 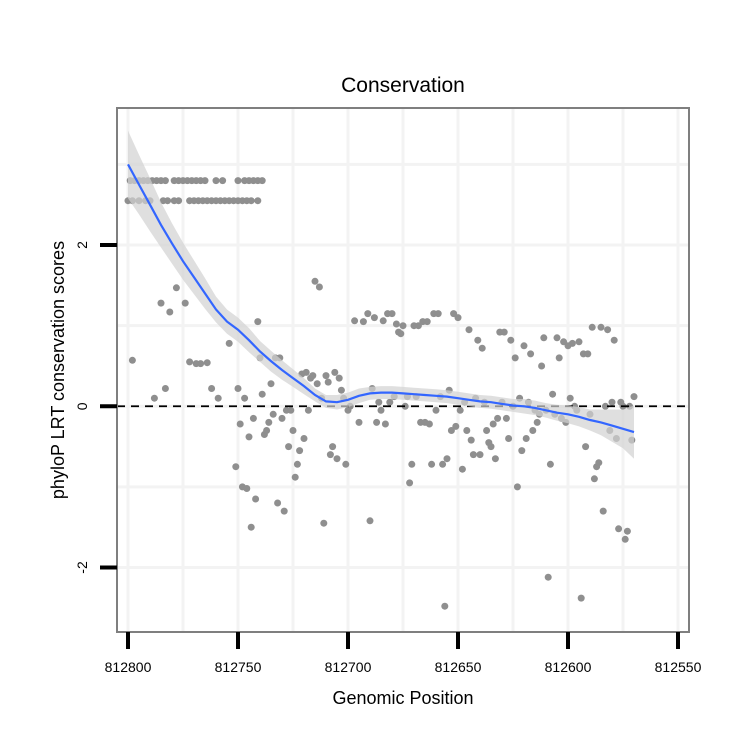 I want to click on x-tick-label: 812700, so click(x=348, y=667).